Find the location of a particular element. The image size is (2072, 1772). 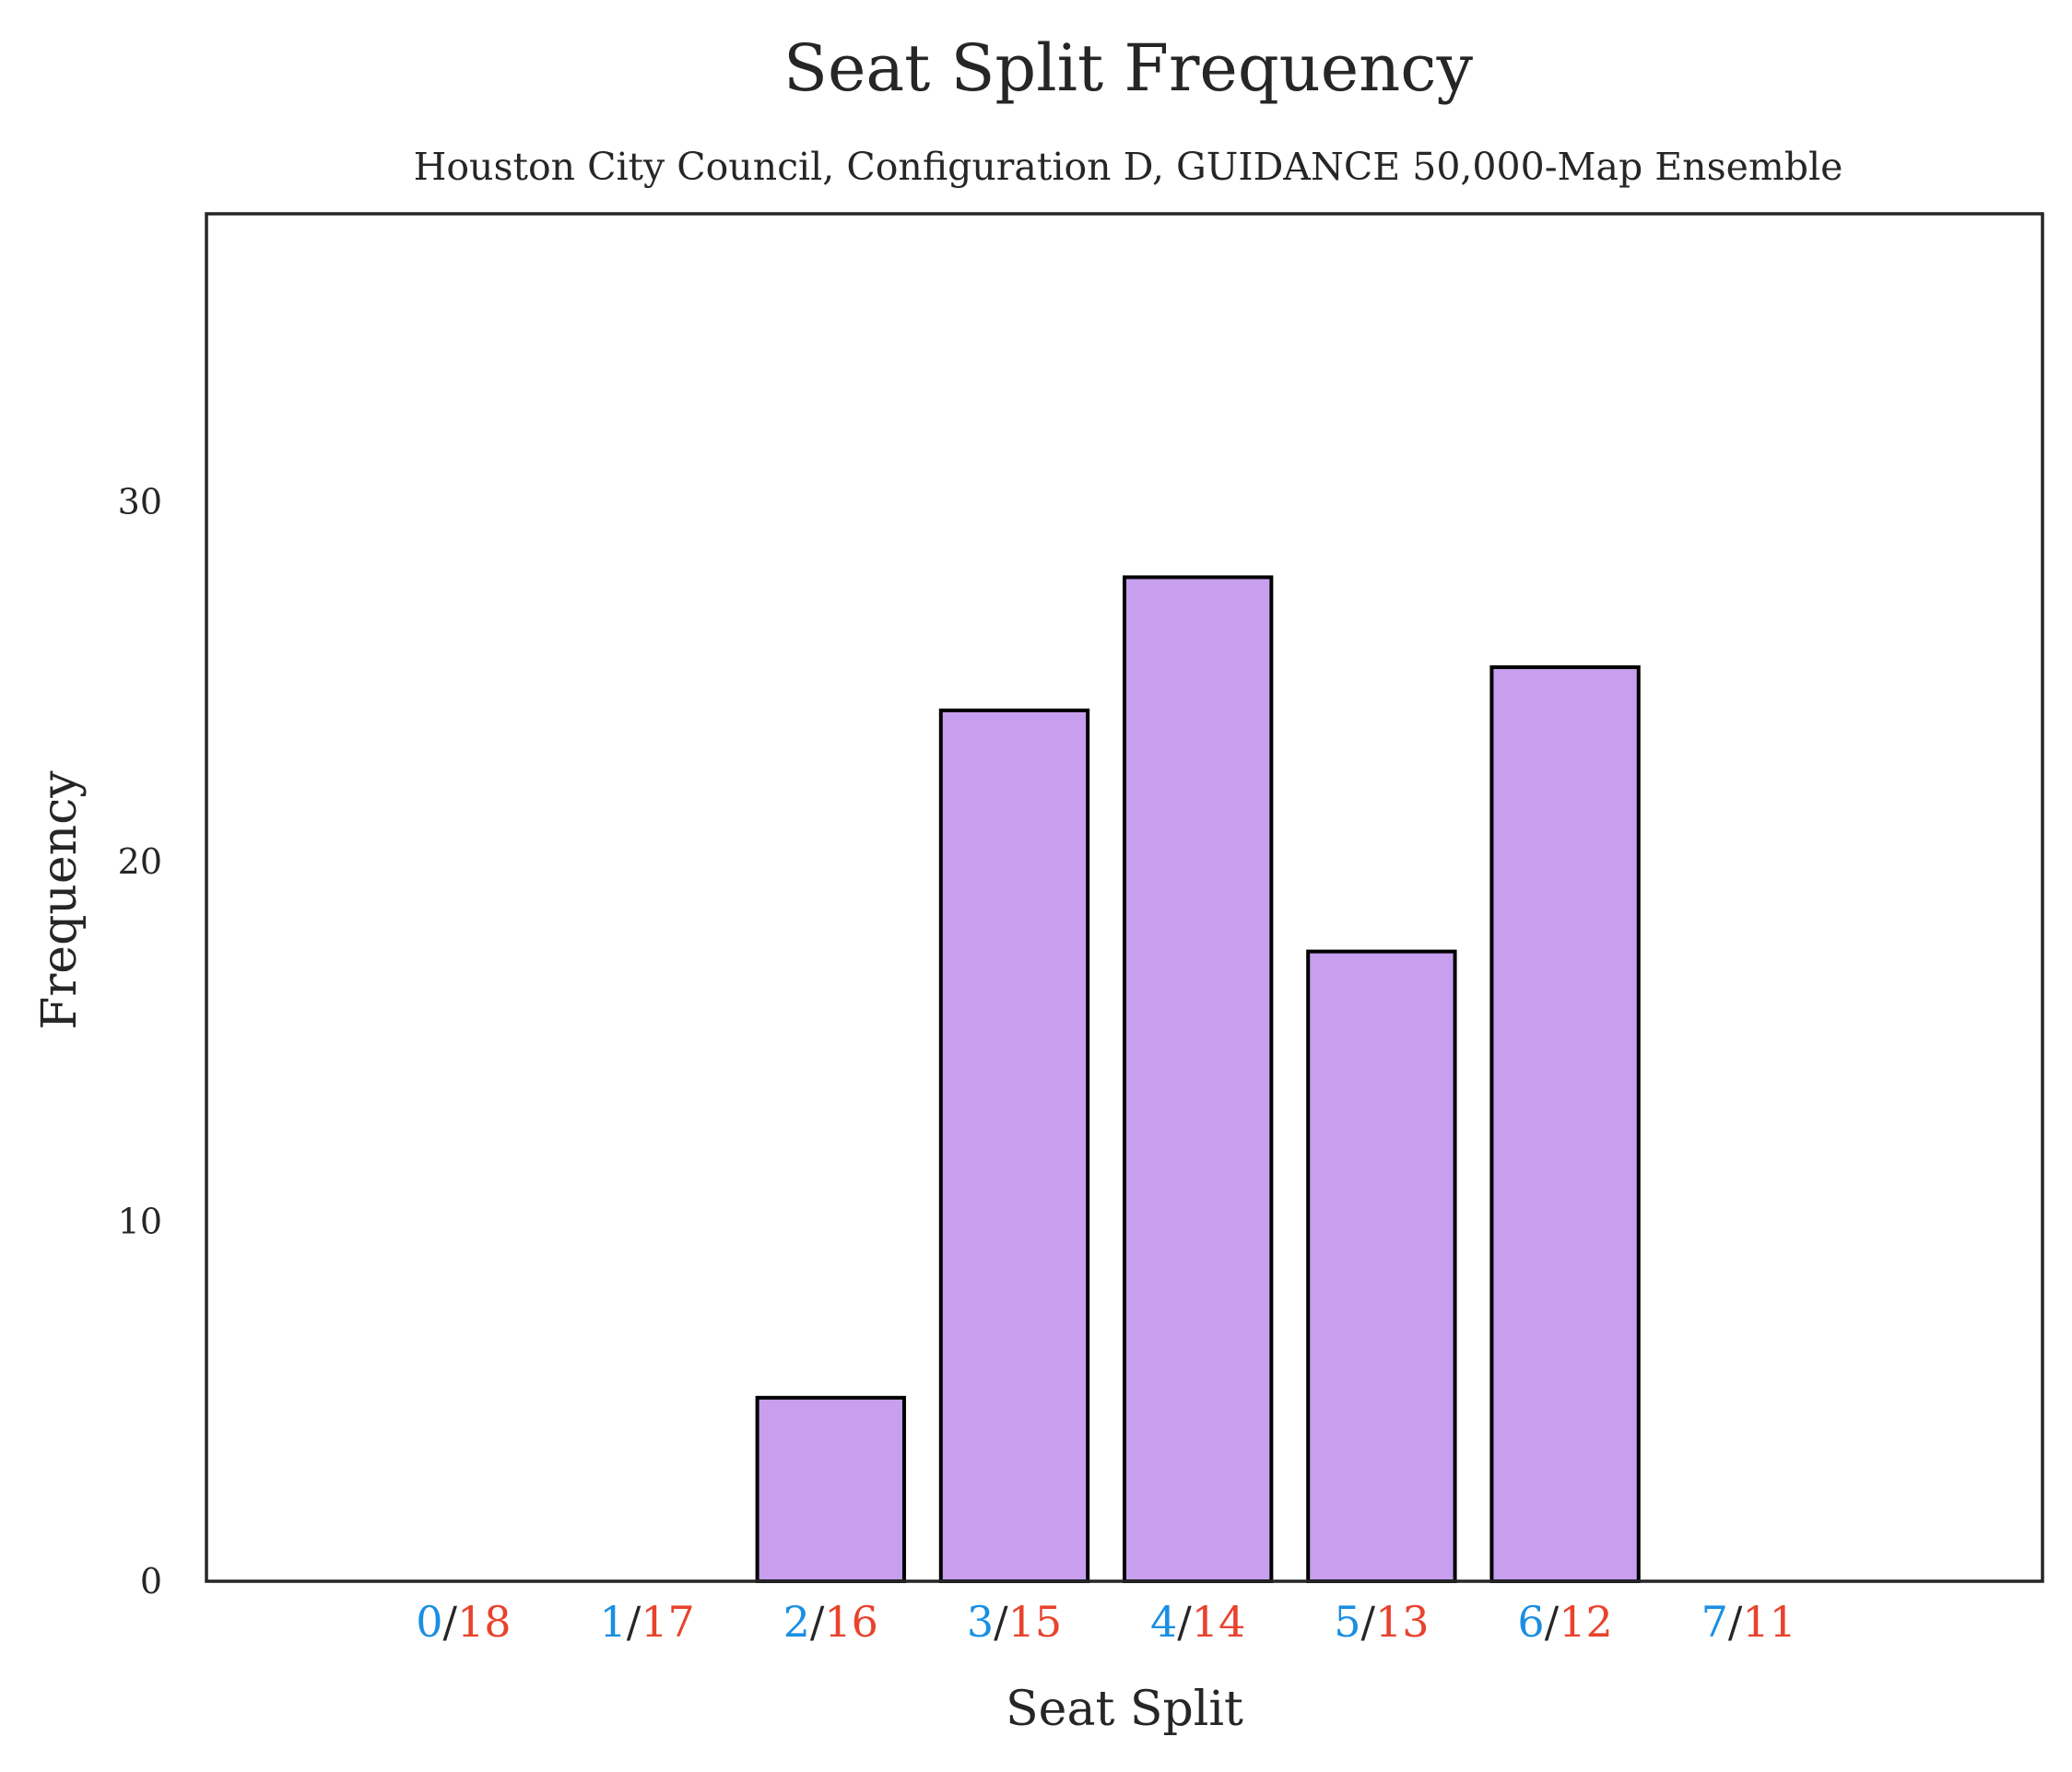

y-tick-label: 30 is located at coordinates (140, 501).